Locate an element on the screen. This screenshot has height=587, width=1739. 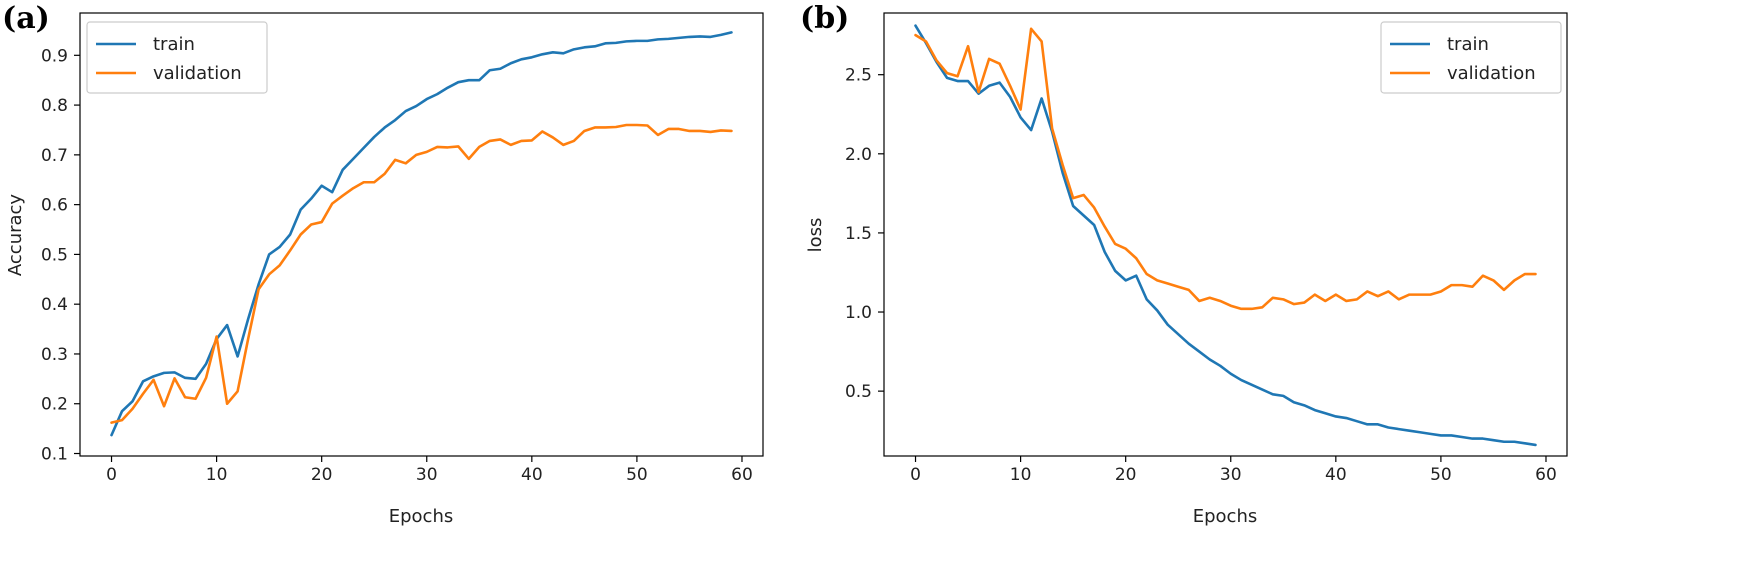
panel-b-label: (b) is located at coordinates (824, 18).